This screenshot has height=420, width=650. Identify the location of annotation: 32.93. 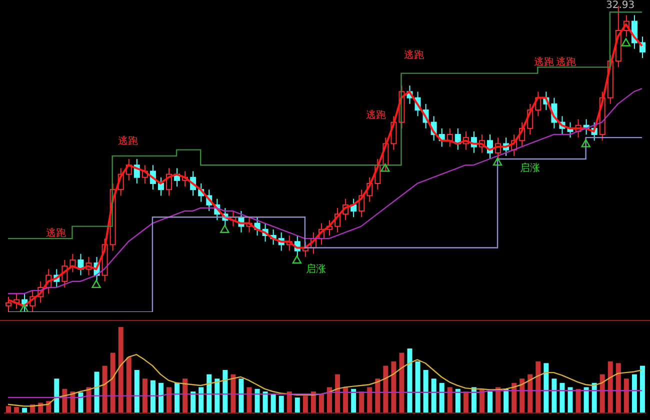
(620, 6).